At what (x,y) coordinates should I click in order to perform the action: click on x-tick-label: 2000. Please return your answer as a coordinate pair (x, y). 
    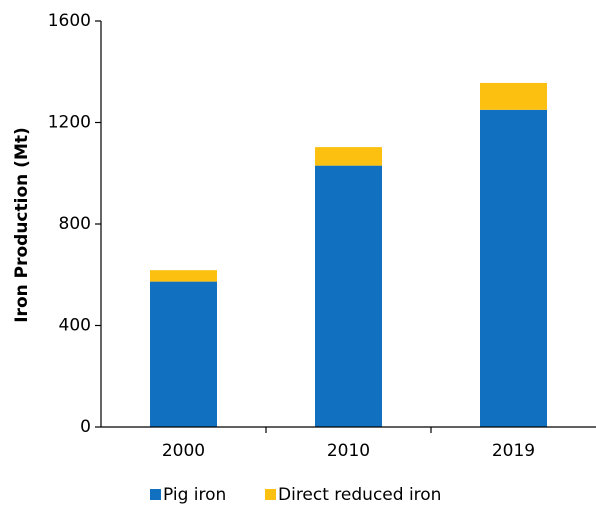
    Looking at the image, I should click on (183, 451).